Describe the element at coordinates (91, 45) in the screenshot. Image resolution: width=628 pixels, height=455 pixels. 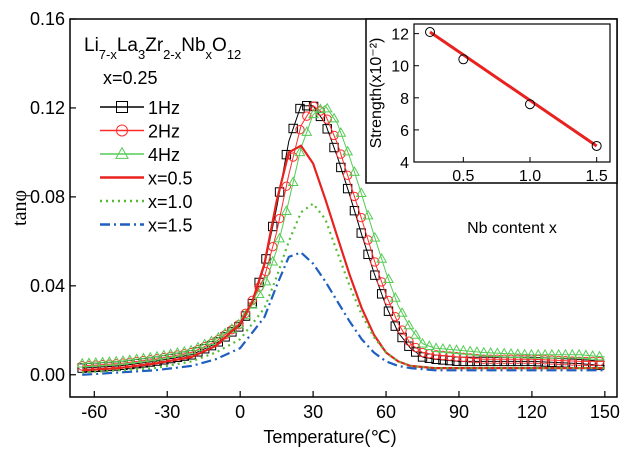
I see `formula-el-li: Li` at that location.